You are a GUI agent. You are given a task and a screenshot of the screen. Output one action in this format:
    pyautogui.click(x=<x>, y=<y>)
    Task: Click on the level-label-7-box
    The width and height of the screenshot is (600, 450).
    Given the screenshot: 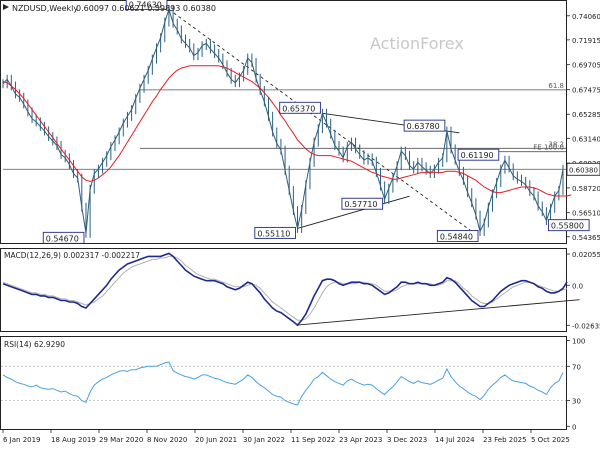 What is the action you would take?
    pyautogui.click(x=478, y=154)
    